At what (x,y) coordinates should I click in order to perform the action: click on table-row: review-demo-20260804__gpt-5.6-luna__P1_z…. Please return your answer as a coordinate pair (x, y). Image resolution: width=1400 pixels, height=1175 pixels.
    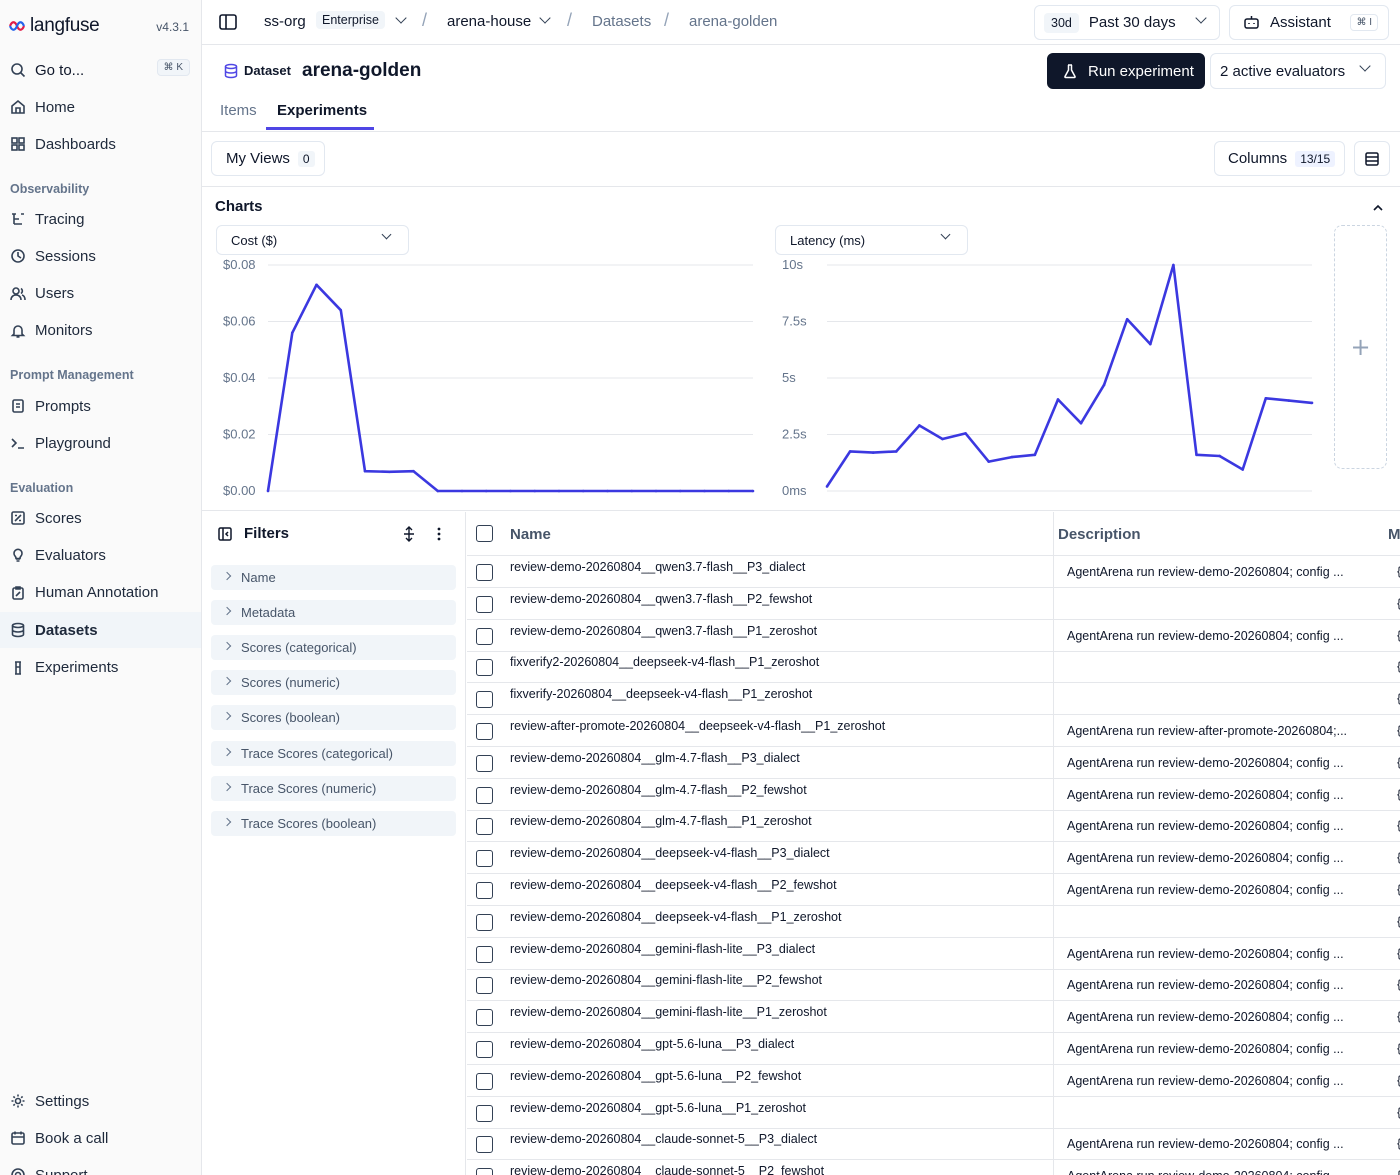
    Looking at the image, I should click on (933, 1113).